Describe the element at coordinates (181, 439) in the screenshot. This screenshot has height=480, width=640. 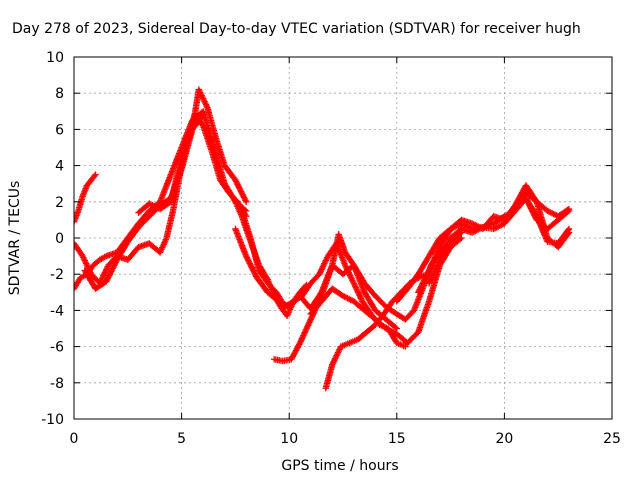
I see `x-tick-label: 5` at that location.